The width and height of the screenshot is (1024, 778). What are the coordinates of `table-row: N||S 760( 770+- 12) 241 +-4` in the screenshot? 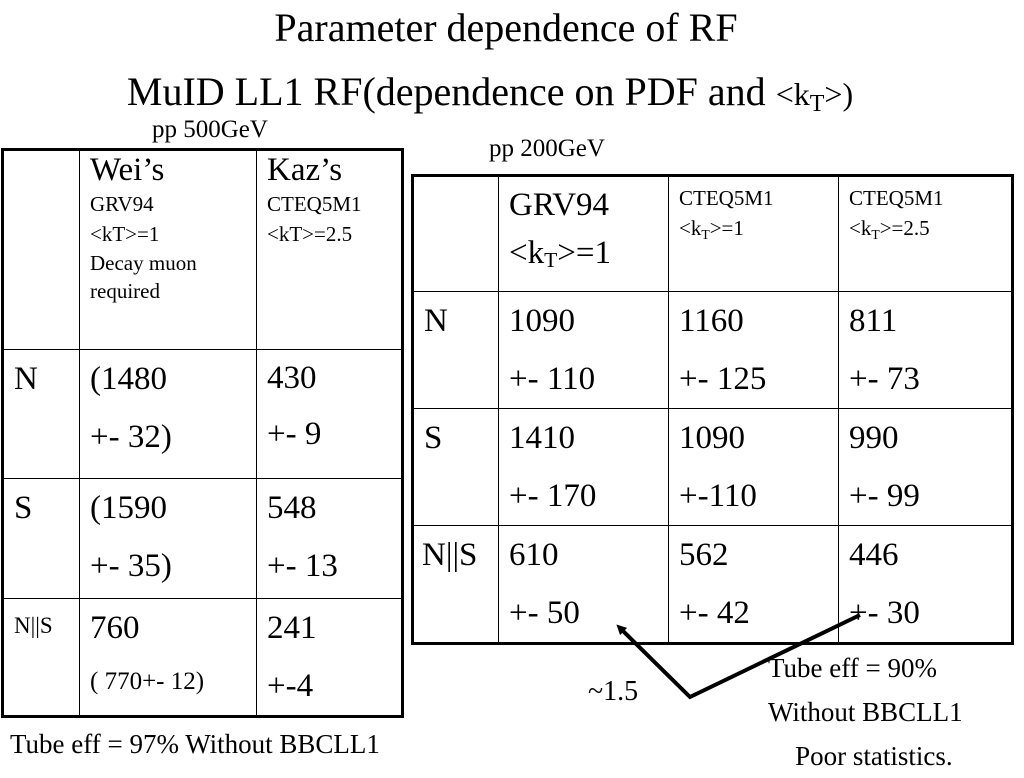 It's located at (202, 657).